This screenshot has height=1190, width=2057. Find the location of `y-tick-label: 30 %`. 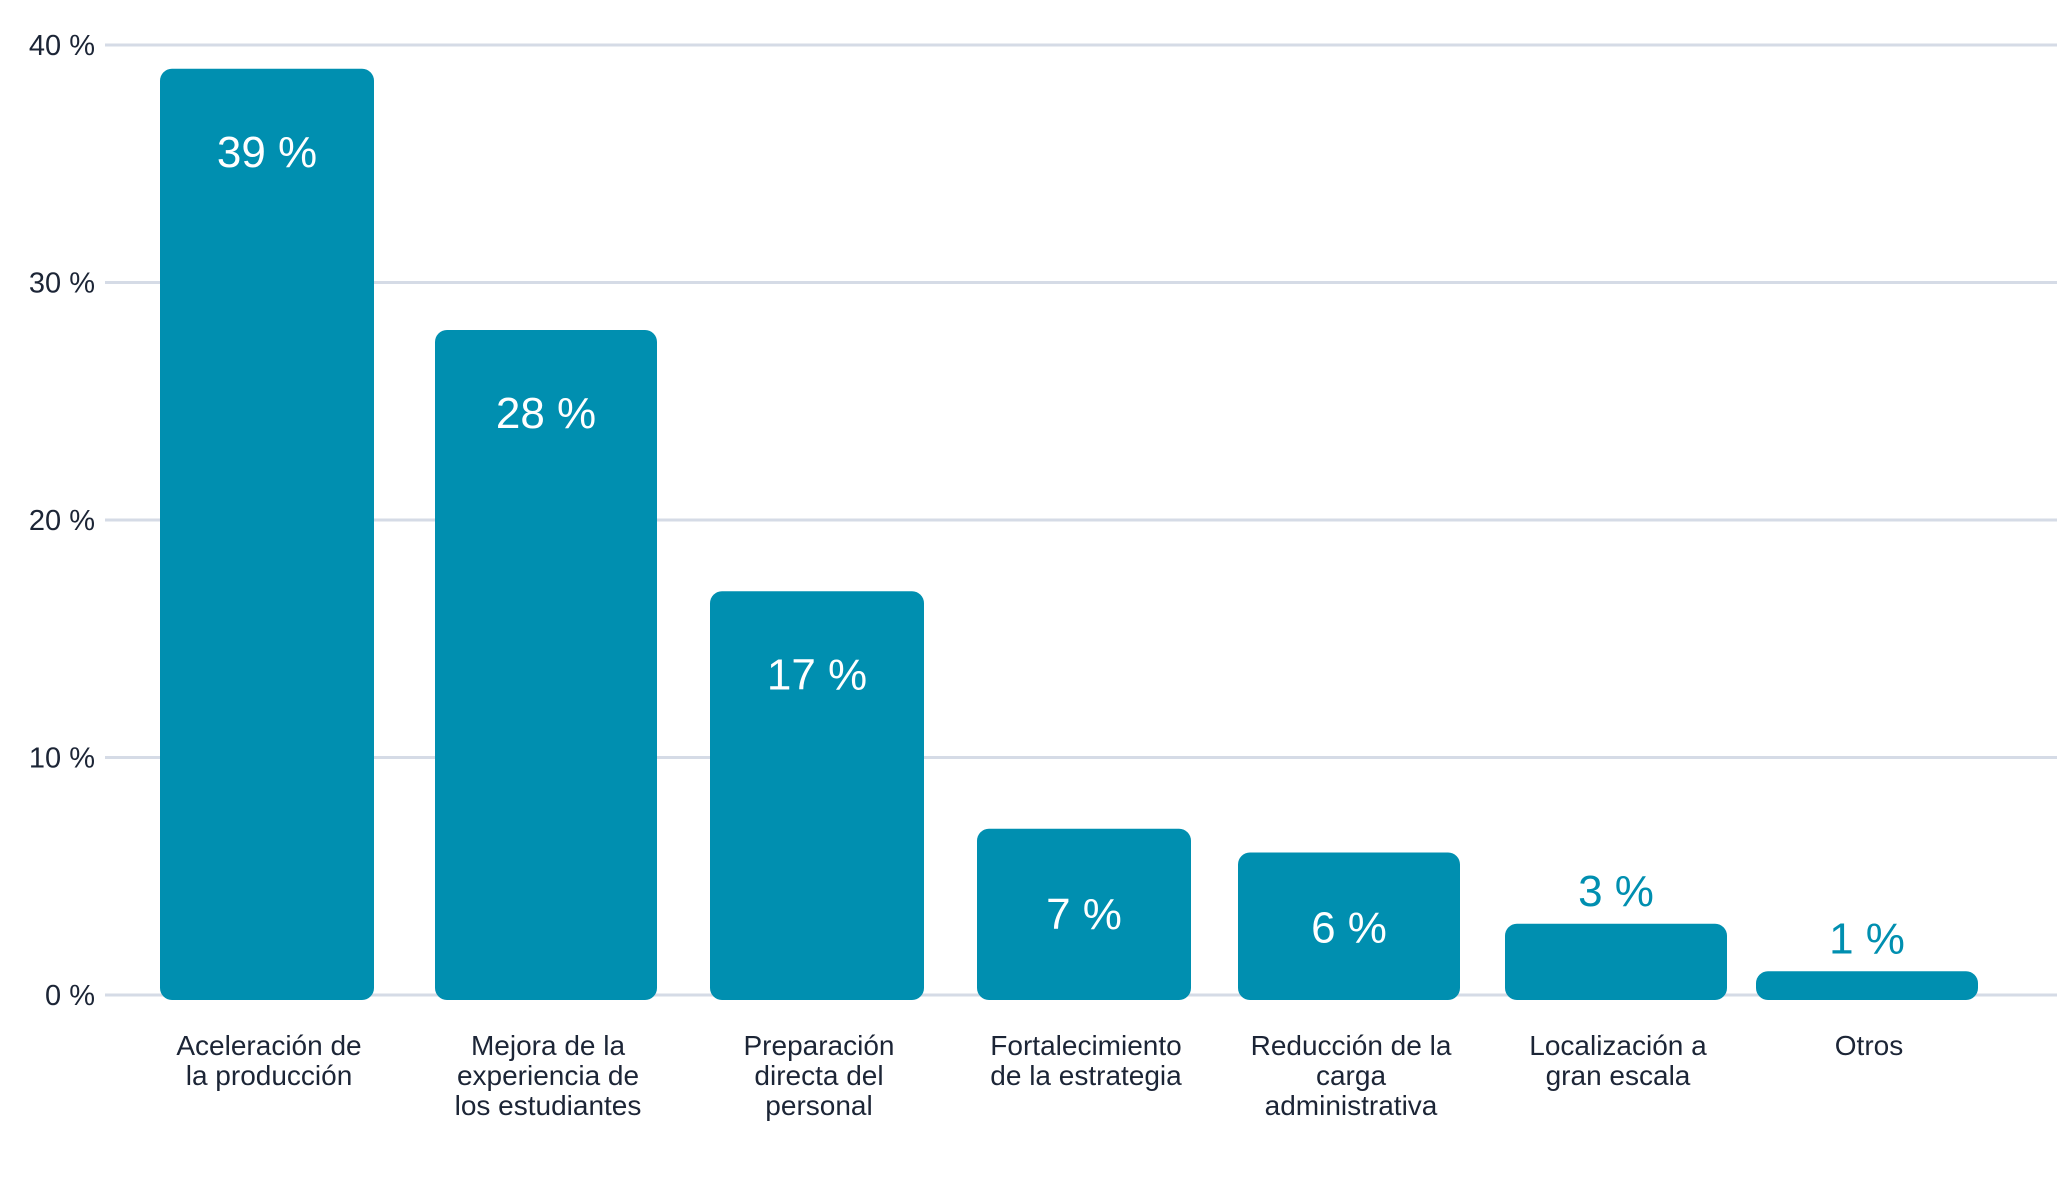

y-tick-label: 30 % is located at coordinates (62, 284).